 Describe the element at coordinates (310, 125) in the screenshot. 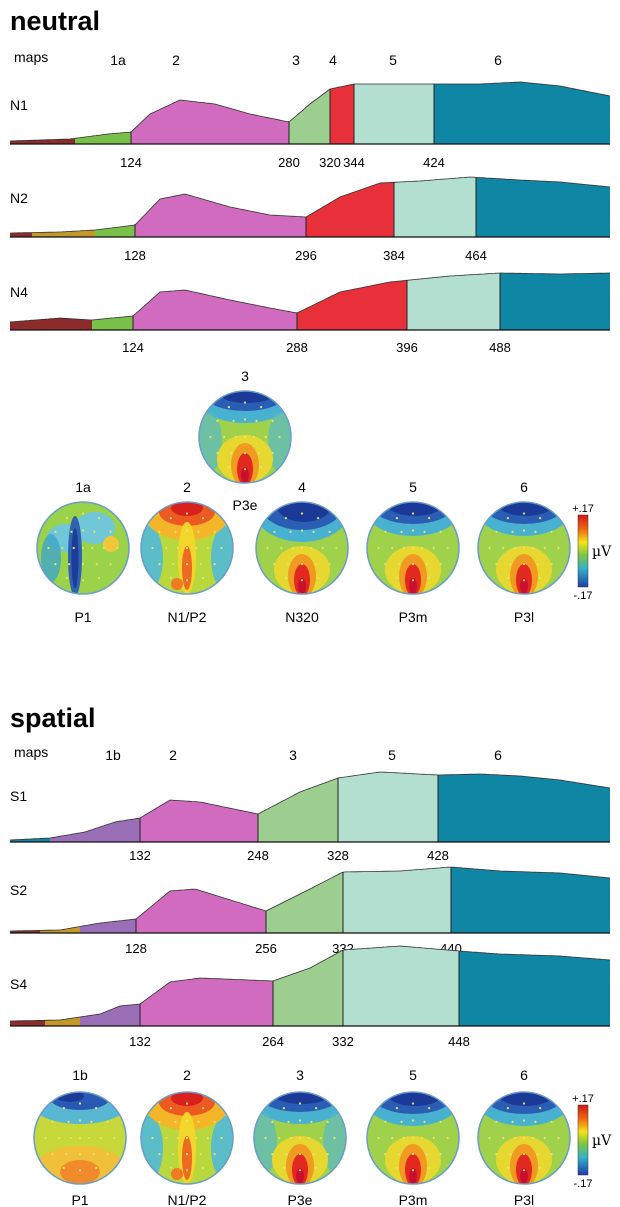

I see `segmentation-row-N1: N1 124 280 320 344 424` at that location.